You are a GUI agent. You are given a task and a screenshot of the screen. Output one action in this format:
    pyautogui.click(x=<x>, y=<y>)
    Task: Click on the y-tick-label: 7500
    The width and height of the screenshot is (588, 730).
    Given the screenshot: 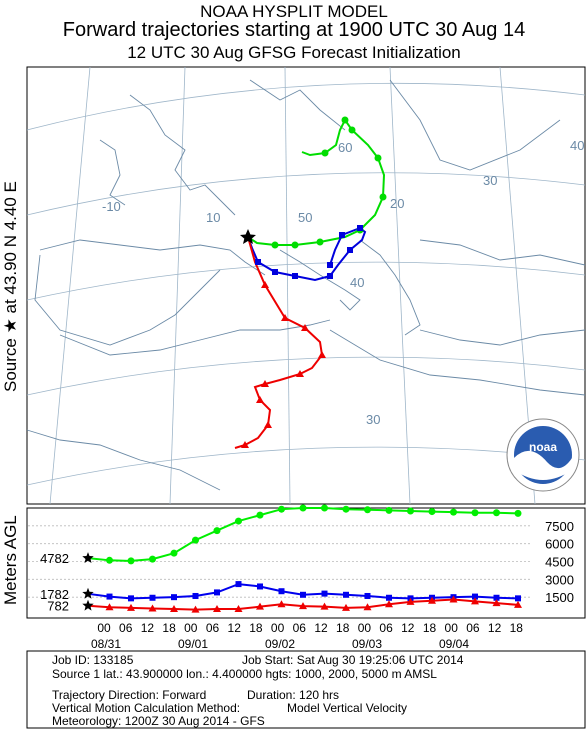 What is the action you would take?
    pyautogui.click(x=559, y=526)
    